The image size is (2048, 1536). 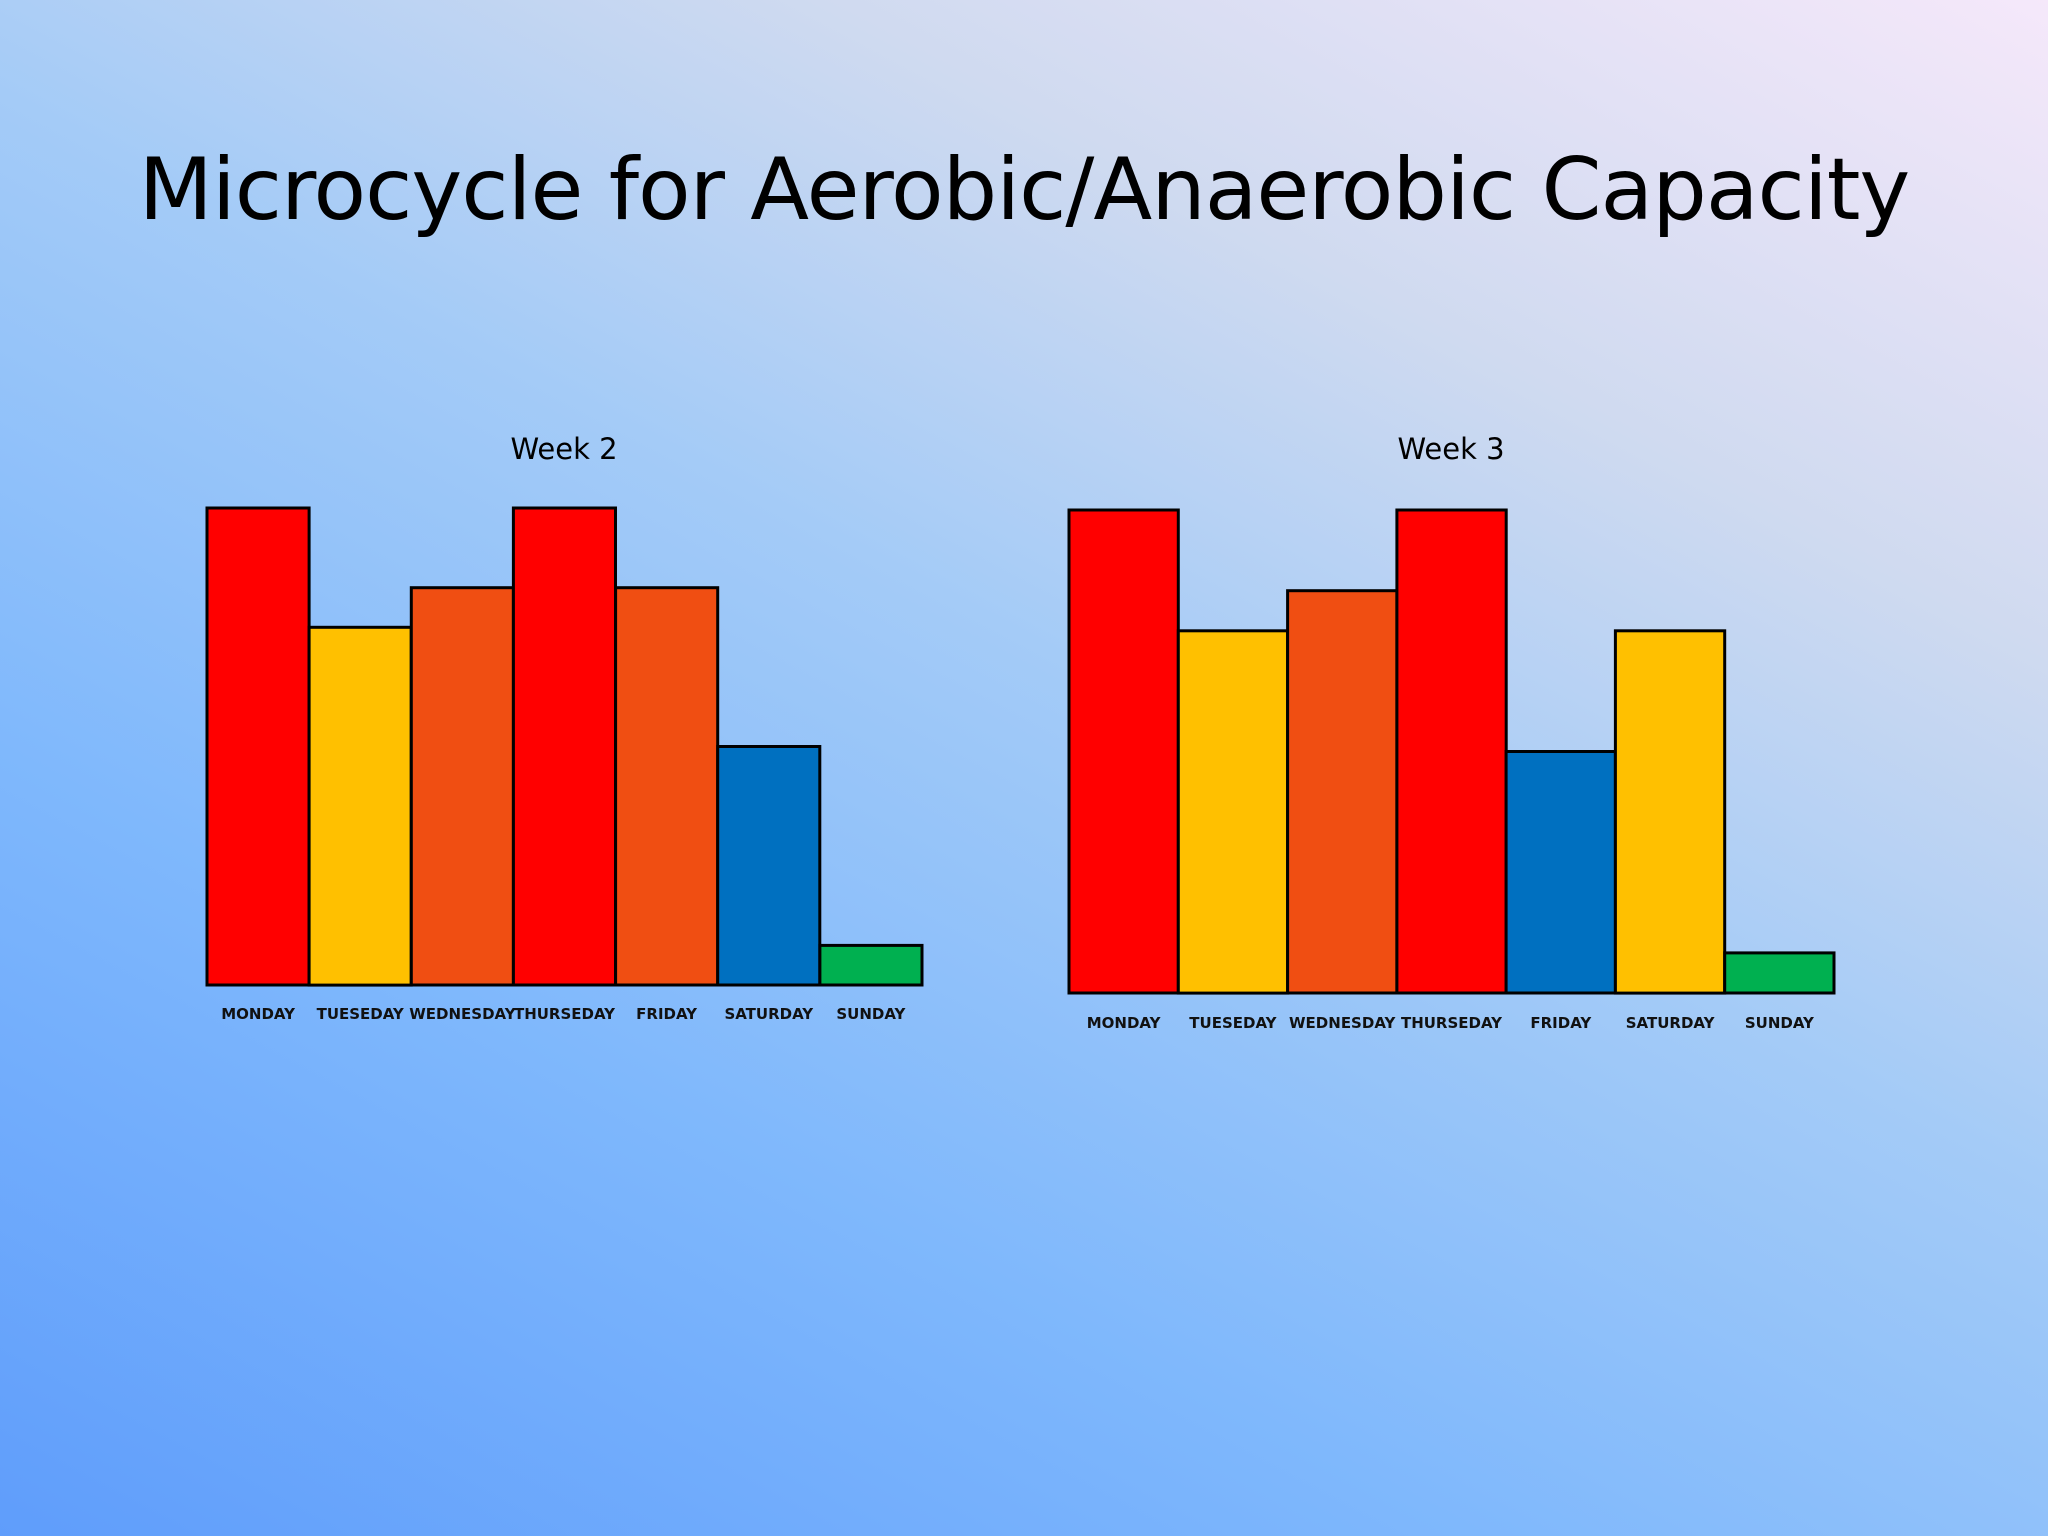 What do you see at coordinates (769, 1014) in the screenshot?
I see `tick-label-week-2-saturday: SATURDAY` at bounding box center [769, 1014].